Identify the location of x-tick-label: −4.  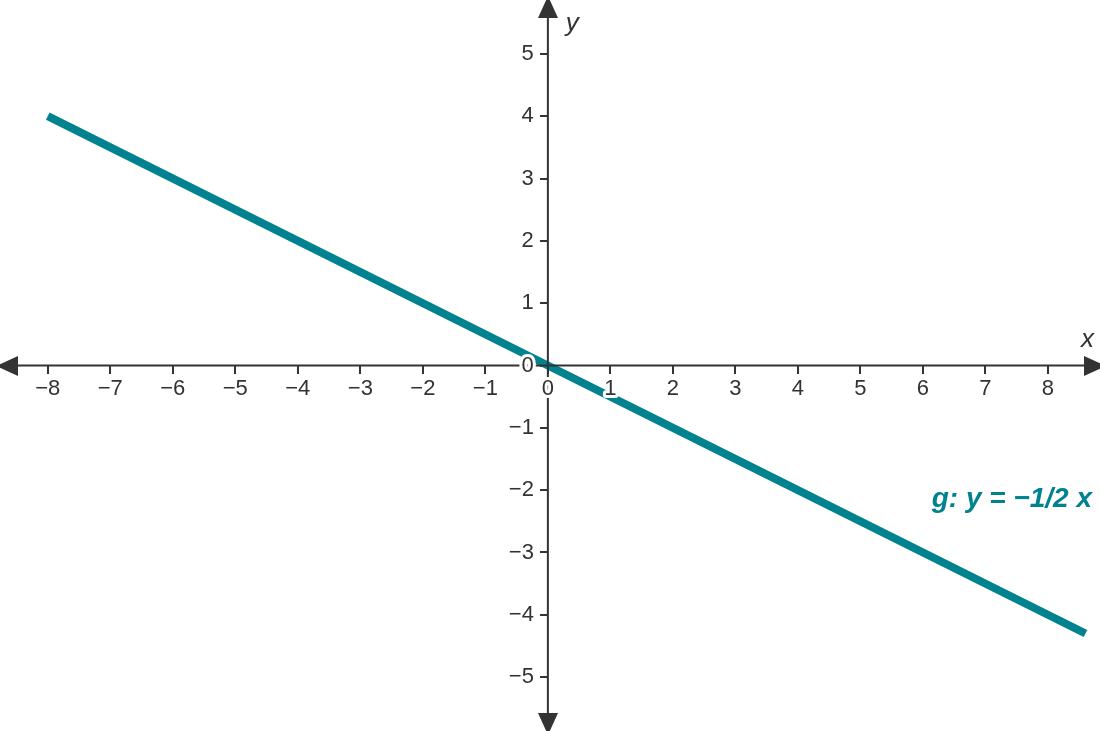
(298, 387).